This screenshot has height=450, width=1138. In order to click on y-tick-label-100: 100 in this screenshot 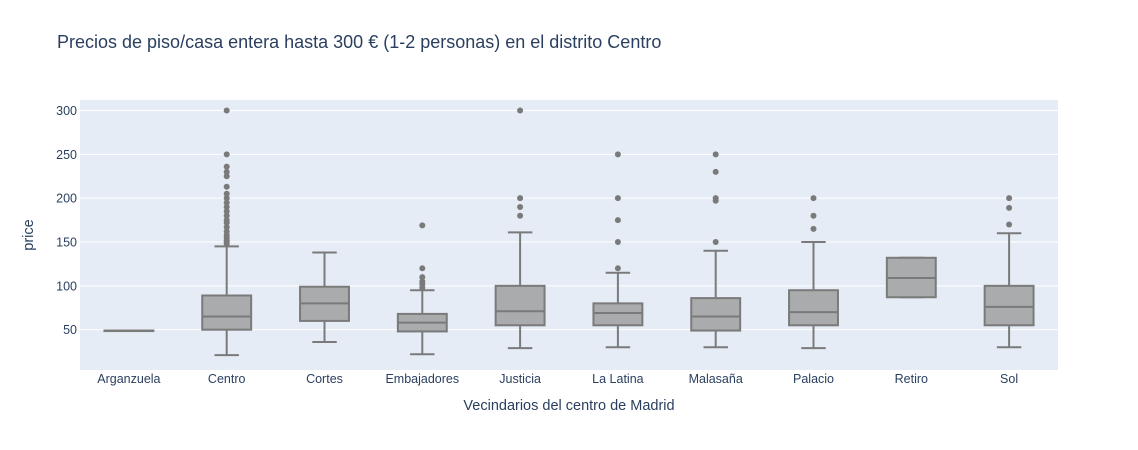, I will do `click(66, 286)`.